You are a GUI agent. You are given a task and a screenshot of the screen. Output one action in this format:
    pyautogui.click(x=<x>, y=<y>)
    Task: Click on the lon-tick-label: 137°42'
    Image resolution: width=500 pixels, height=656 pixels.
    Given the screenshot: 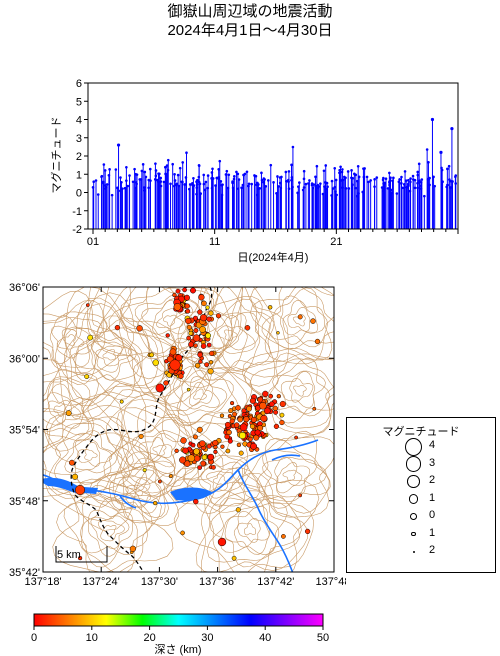 What is the action you would take?
    pyautogui.click(x=275, y=580)
    